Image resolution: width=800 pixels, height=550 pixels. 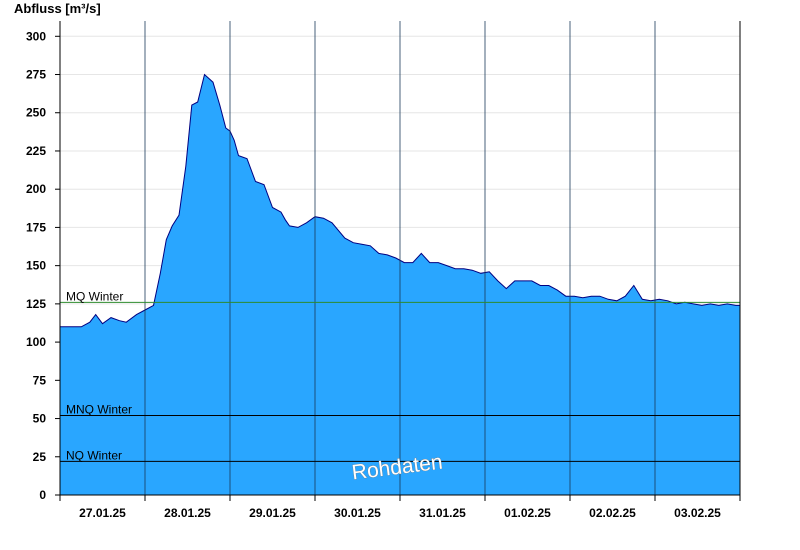 I want to click on y-tick-label: 175, so click(x=36, y=227).